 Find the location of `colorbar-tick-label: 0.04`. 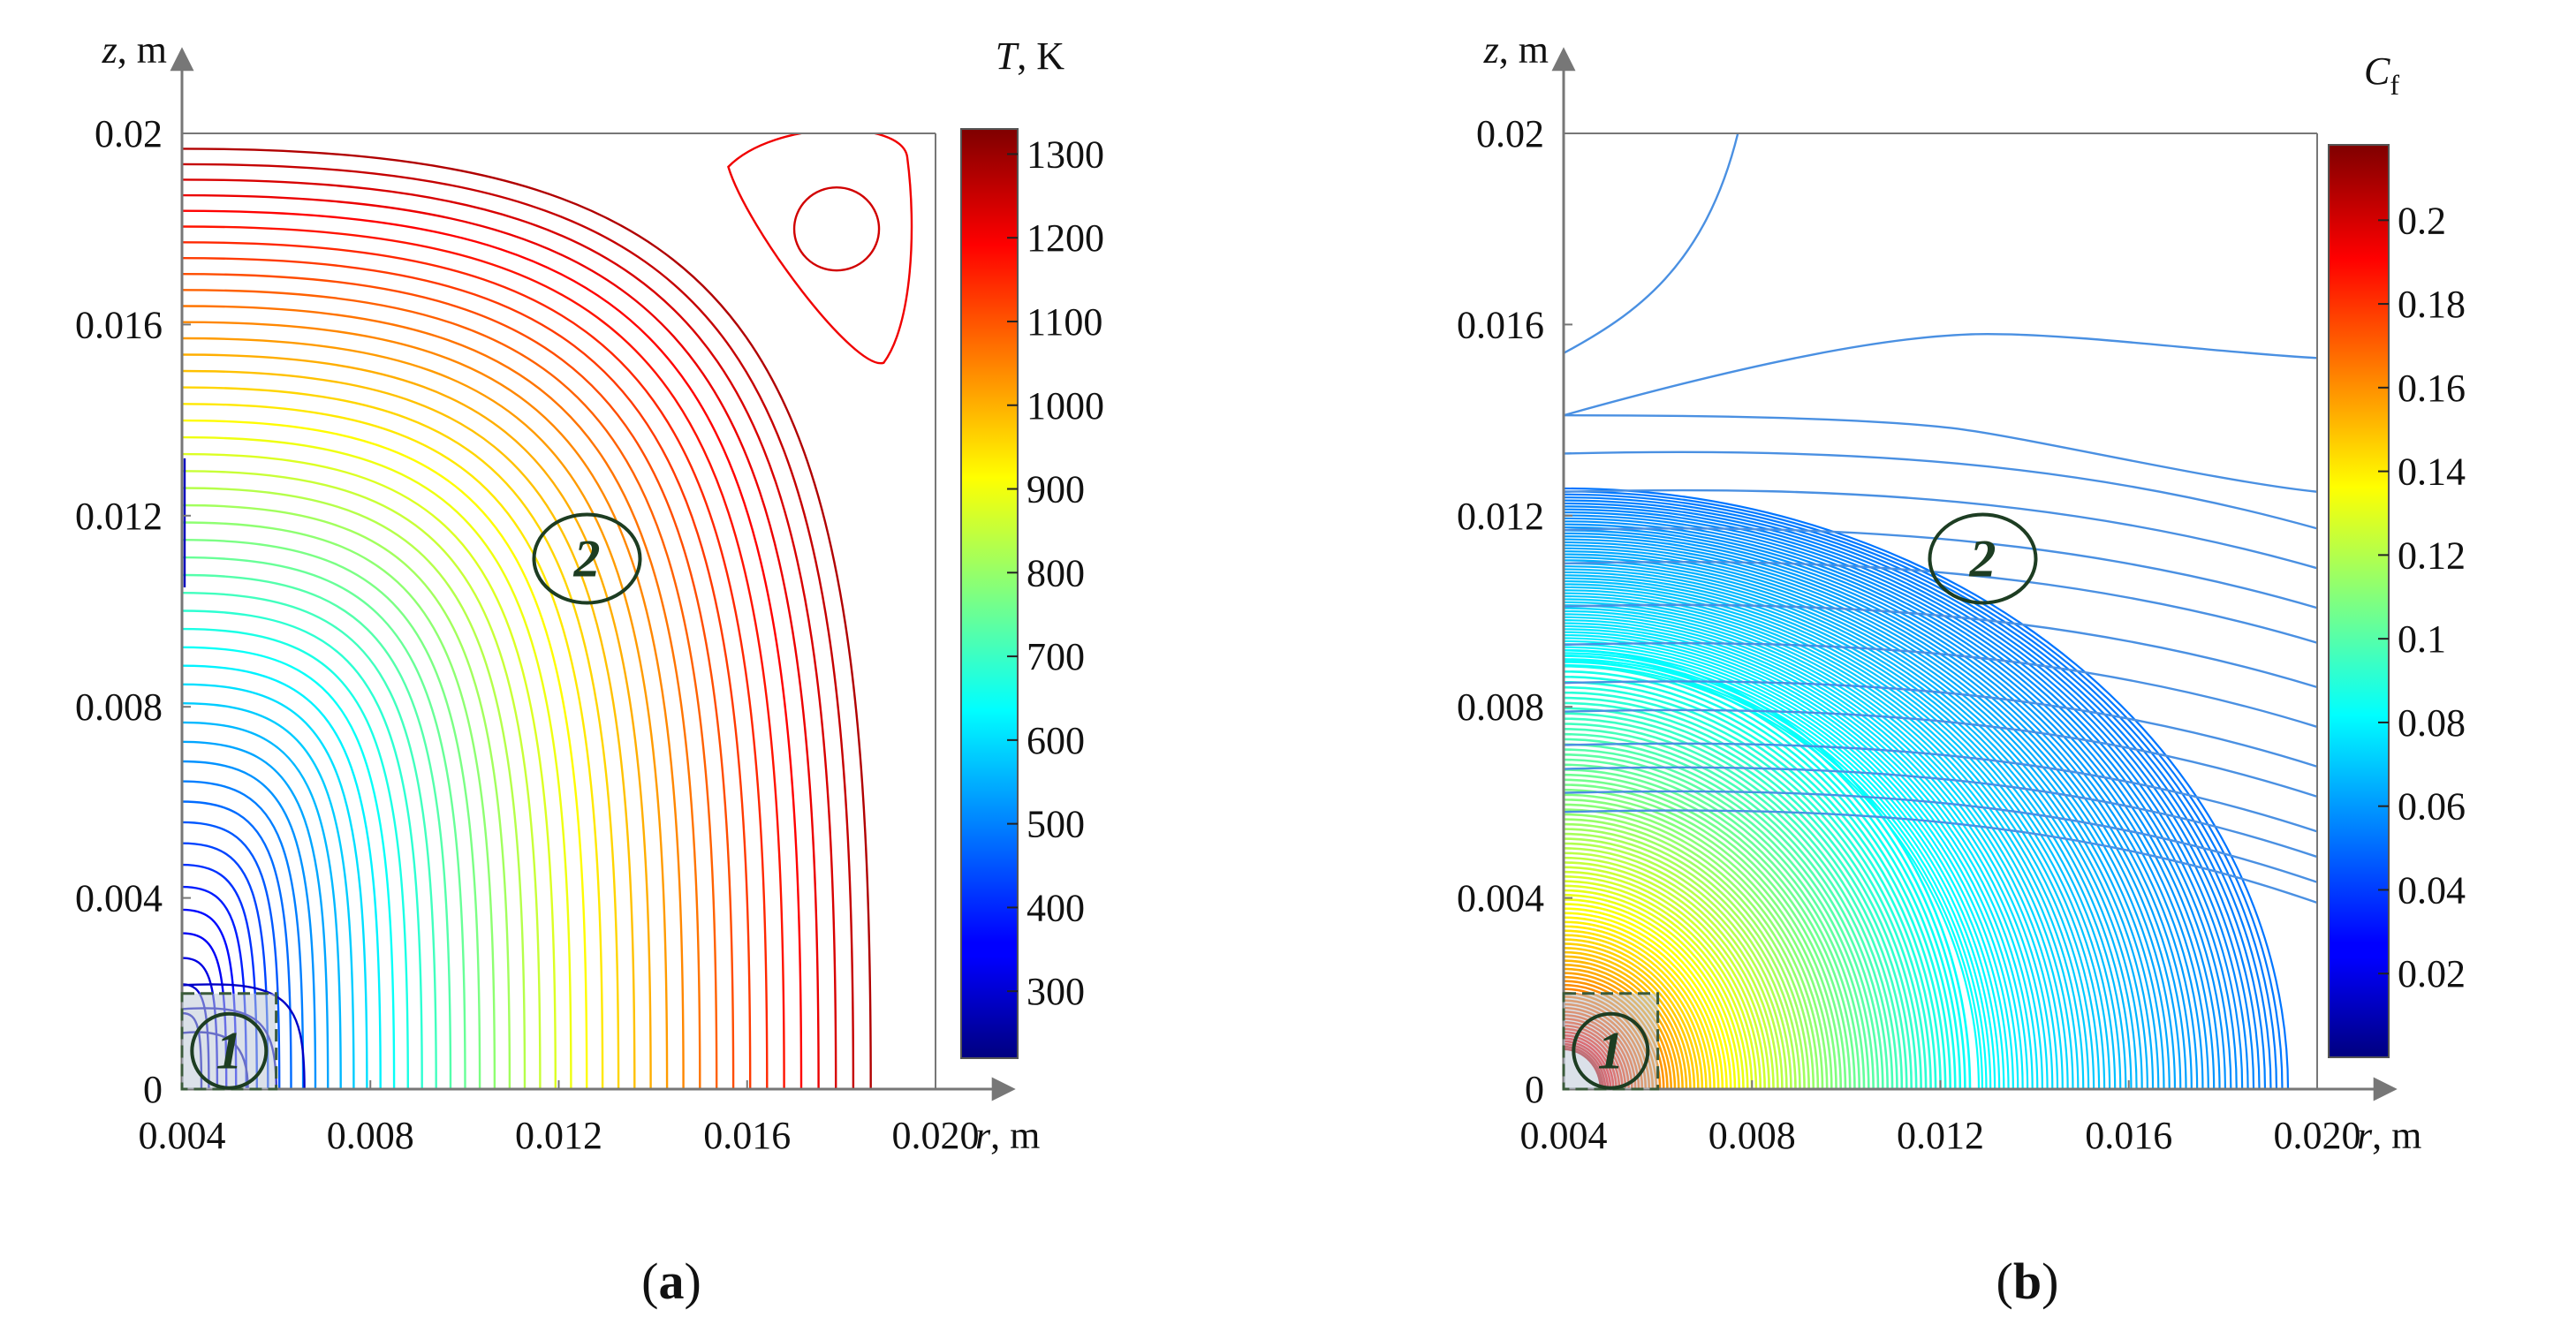

colorbar-tick-label: 0.04 is located at coordinates (2432, 890).